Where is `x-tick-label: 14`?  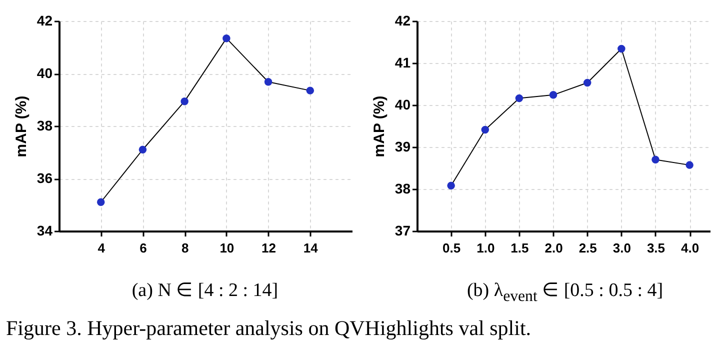 x-tick-label: 14 is located at coordinates (311, 248).